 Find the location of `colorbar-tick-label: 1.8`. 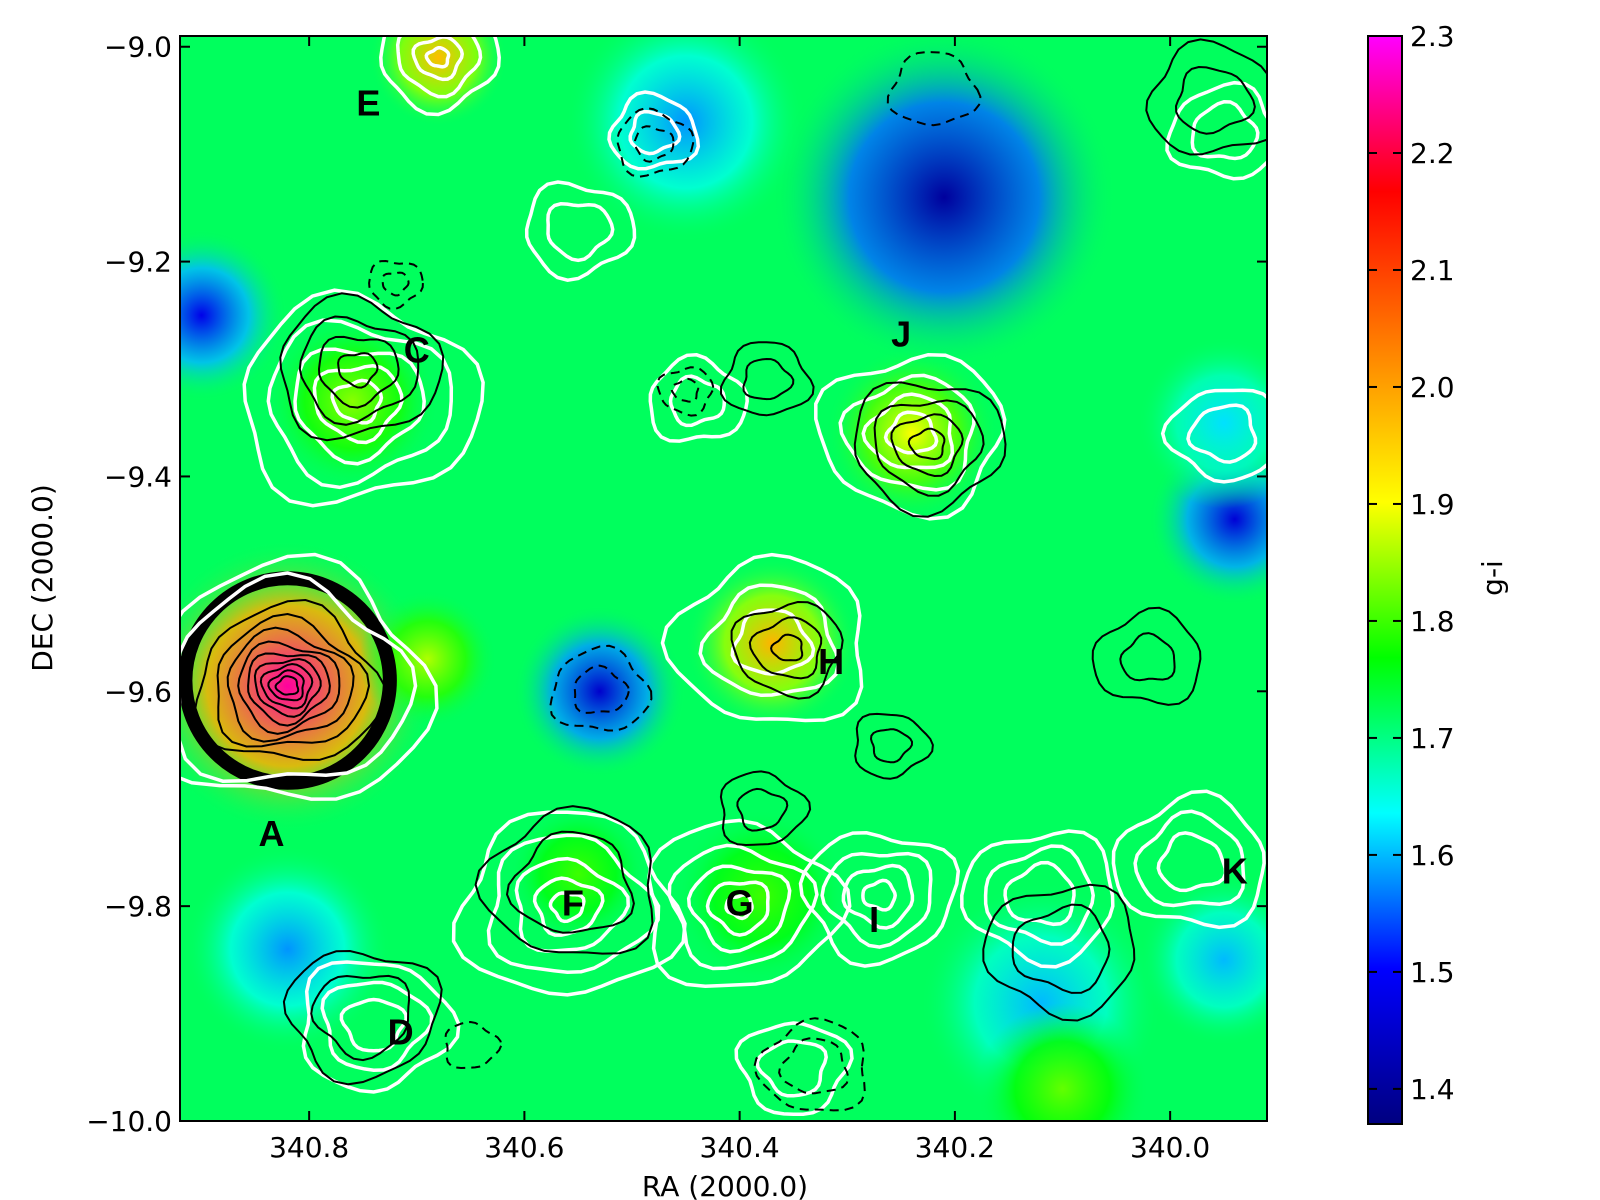

colorbar-tick-label: 1.8 is located at coordinates (1432, 621).